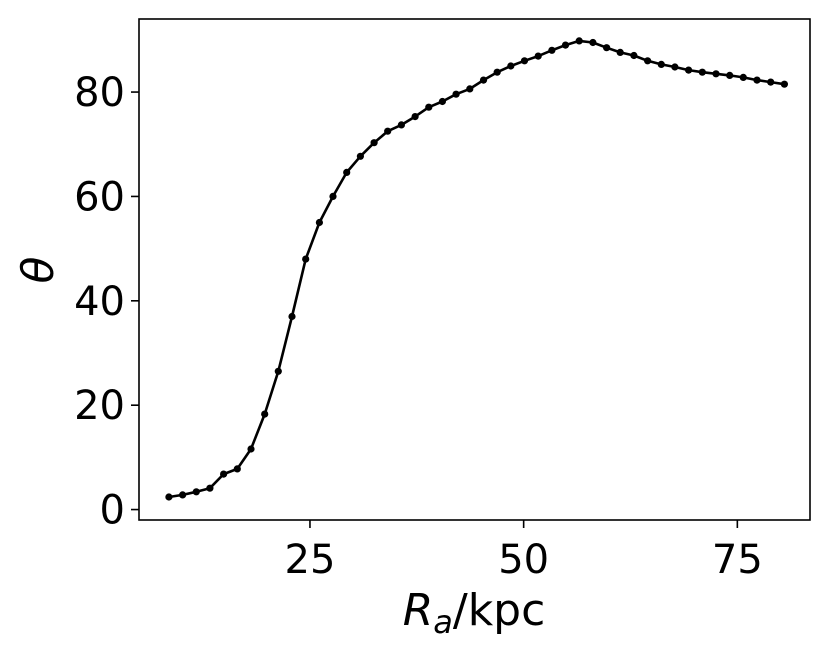 The height and width of the screenshot is (650, 830). Describe the element at coordinates (310, 560) in the screenshot. I see `x-tick-label: 25` at that location.